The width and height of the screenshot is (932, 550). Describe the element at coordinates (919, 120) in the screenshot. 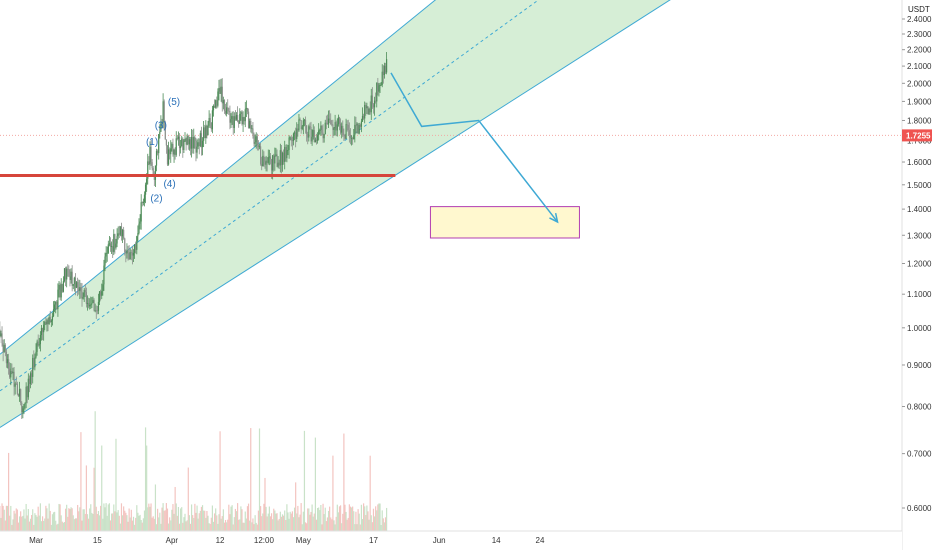

I see `y-tick-label: 1.8000` at that location.